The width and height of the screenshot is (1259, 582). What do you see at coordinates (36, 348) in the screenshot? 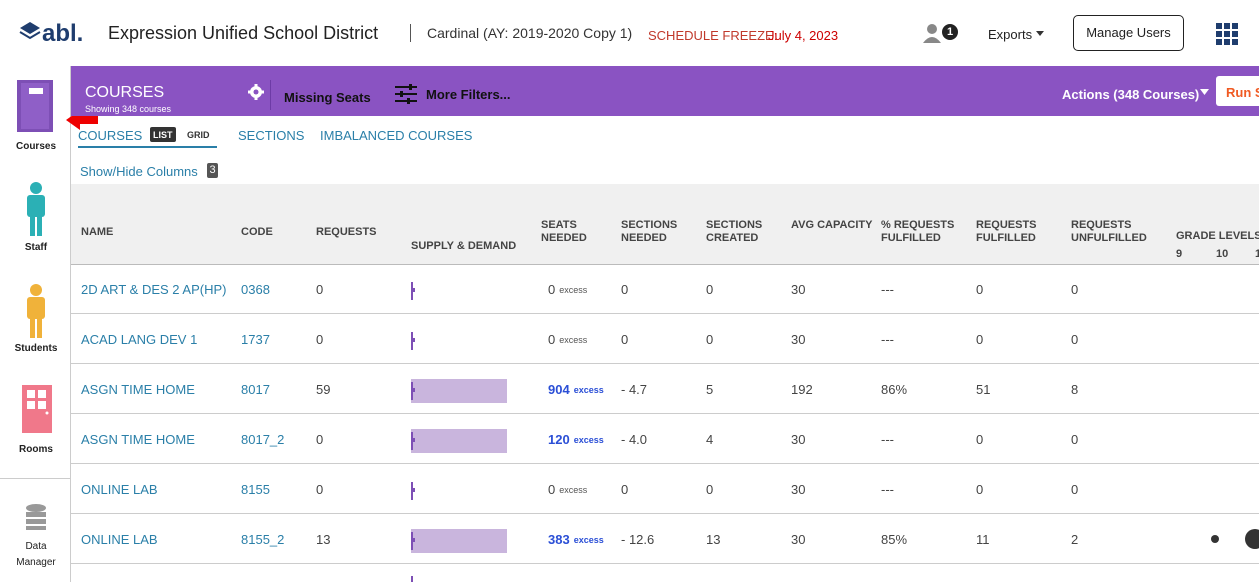
I see `nav-label: Students` at bounding box center [36, 348].